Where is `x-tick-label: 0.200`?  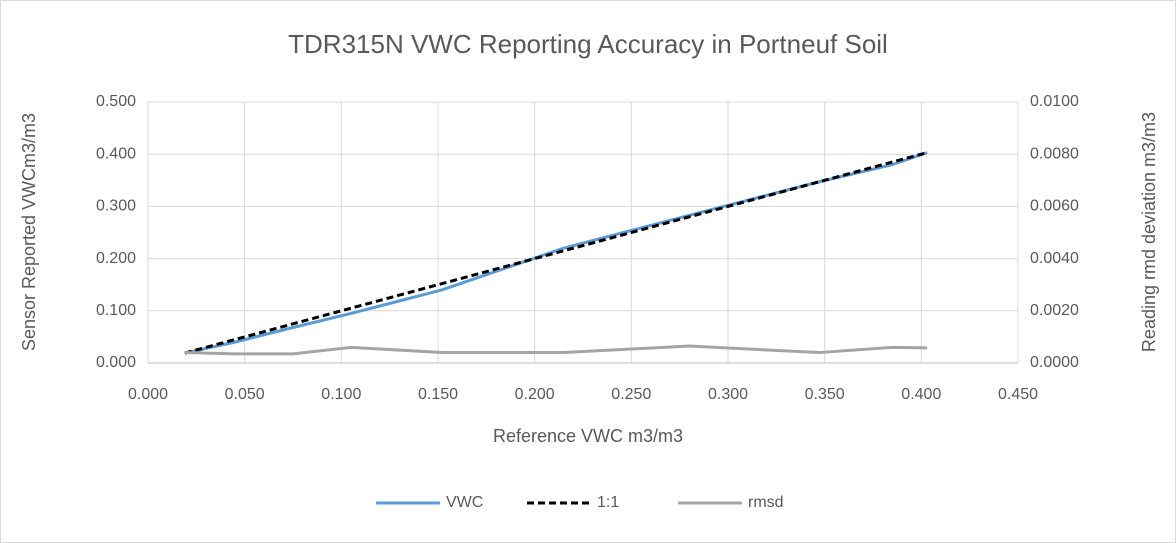
x-tick-label: 0.200 is located at coordinates (535, 394).